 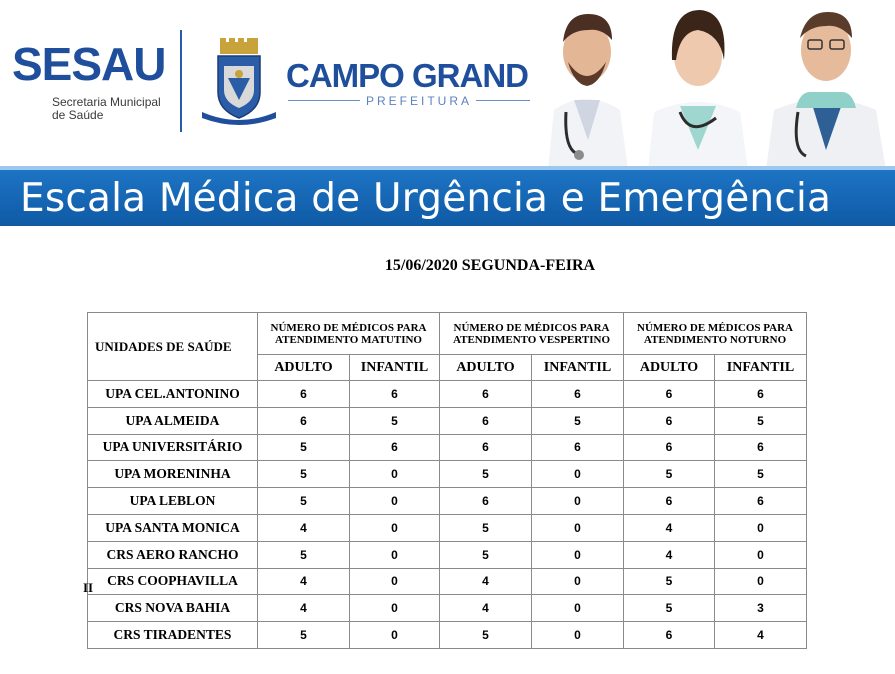 I want to click on unit-name: UPA ALMEIDA, so click(x=172, y=420).